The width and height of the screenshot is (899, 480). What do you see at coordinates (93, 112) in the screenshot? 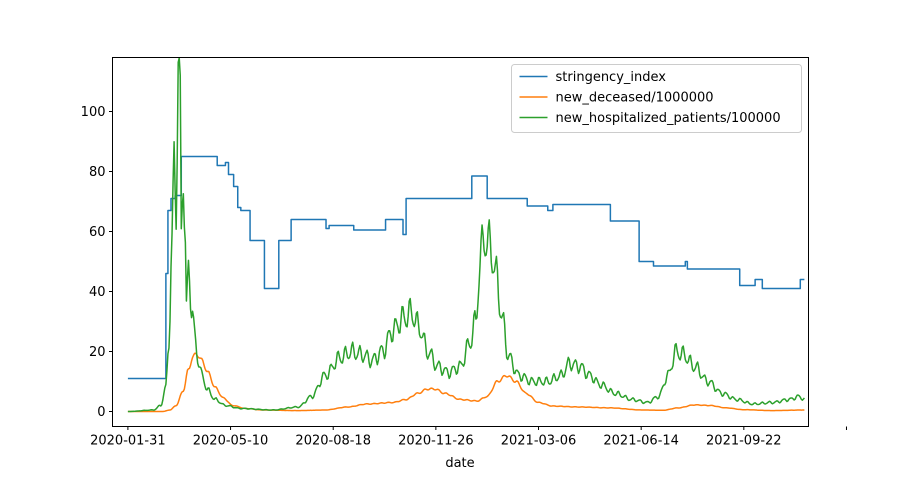
I see `y-tick-label: 100` at bounding box center [93, 112].